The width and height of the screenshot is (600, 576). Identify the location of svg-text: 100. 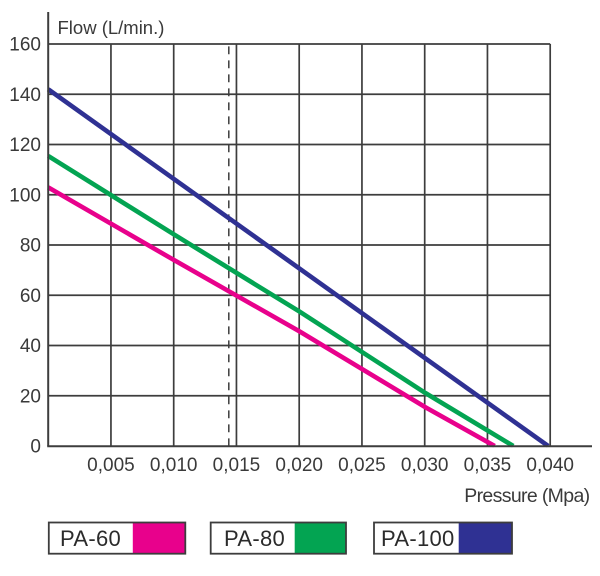
(25, 195).